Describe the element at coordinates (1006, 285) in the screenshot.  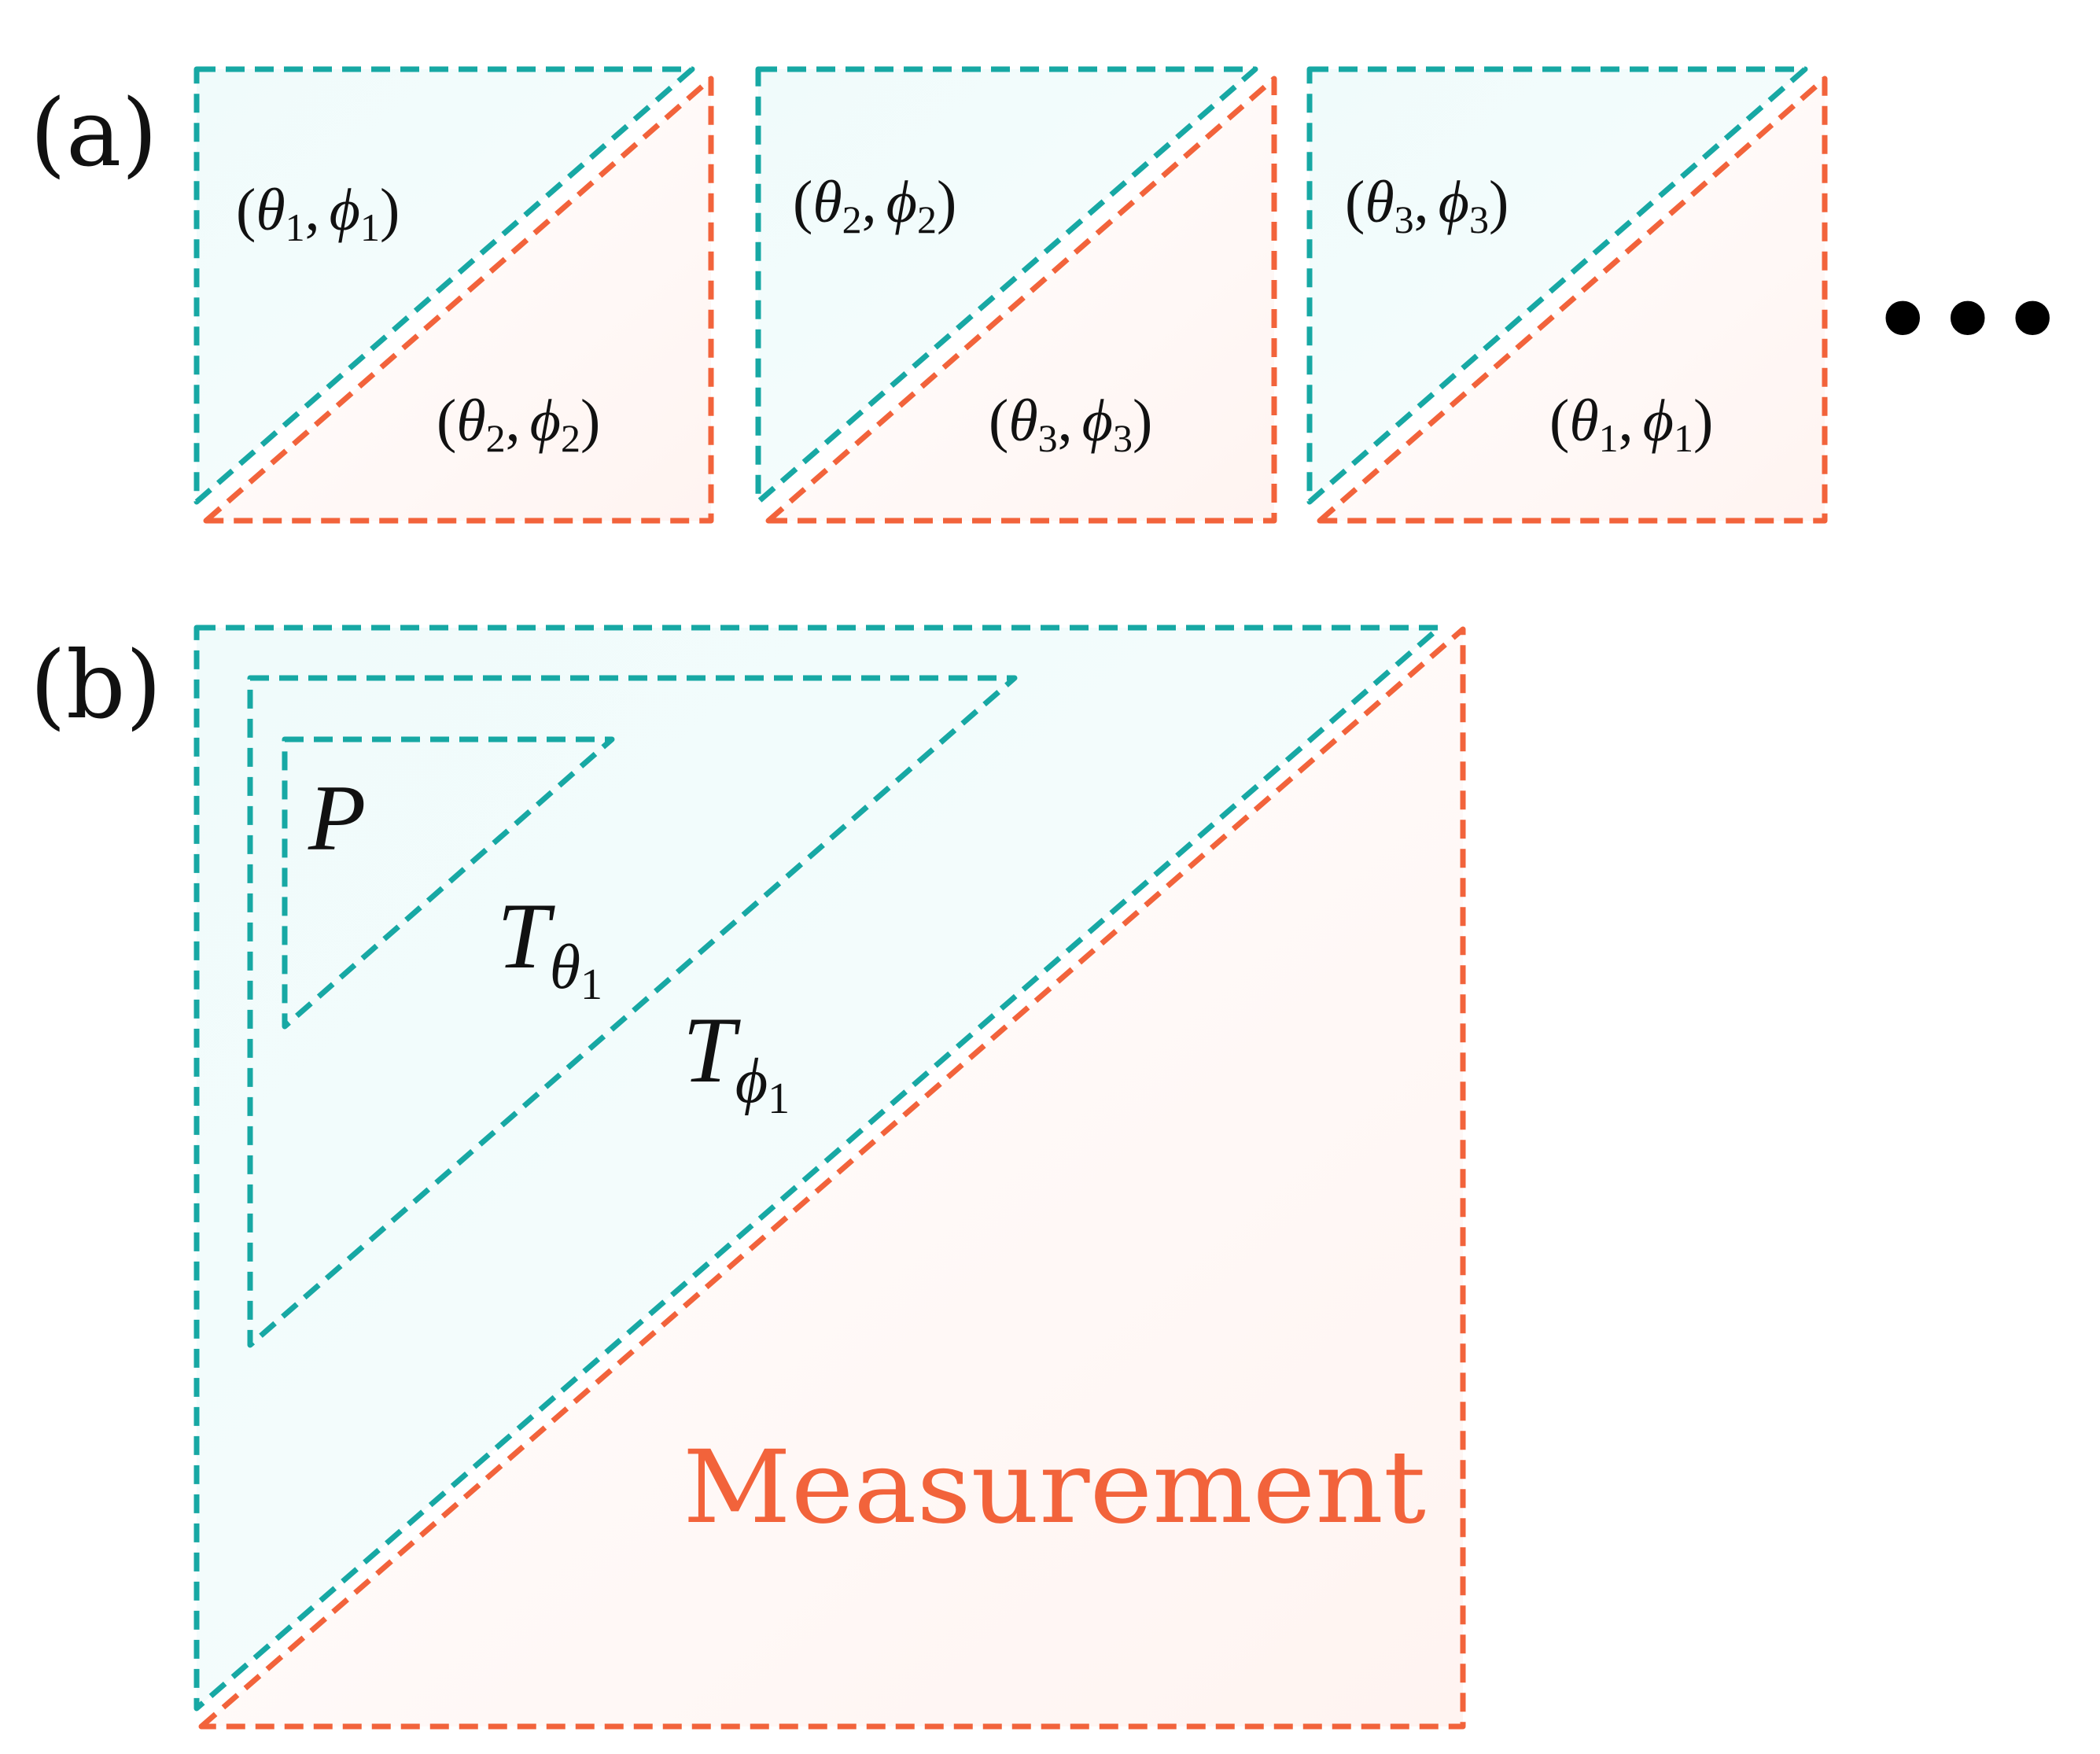
I see `cell-2-upper-triangle` at that location.